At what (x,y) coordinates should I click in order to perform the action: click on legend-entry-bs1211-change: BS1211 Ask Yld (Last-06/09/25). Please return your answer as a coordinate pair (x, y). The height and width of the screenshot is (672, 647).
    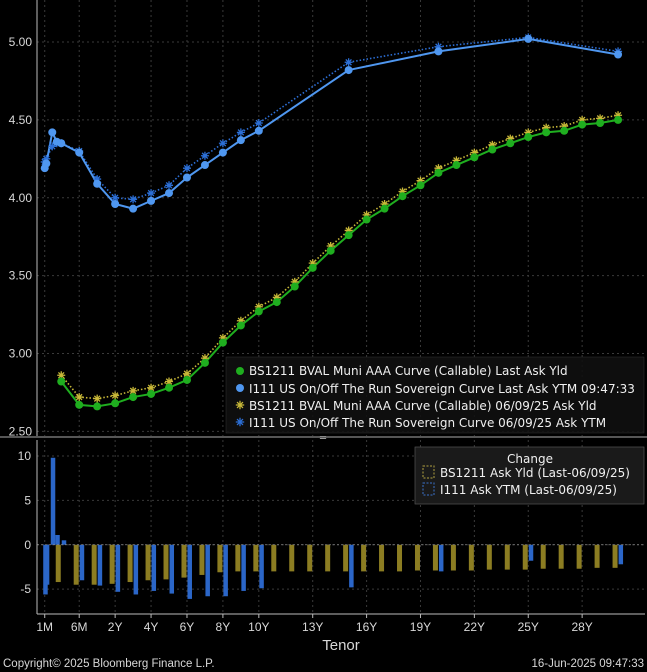
    Looking at the image, I should click on (535, 473).